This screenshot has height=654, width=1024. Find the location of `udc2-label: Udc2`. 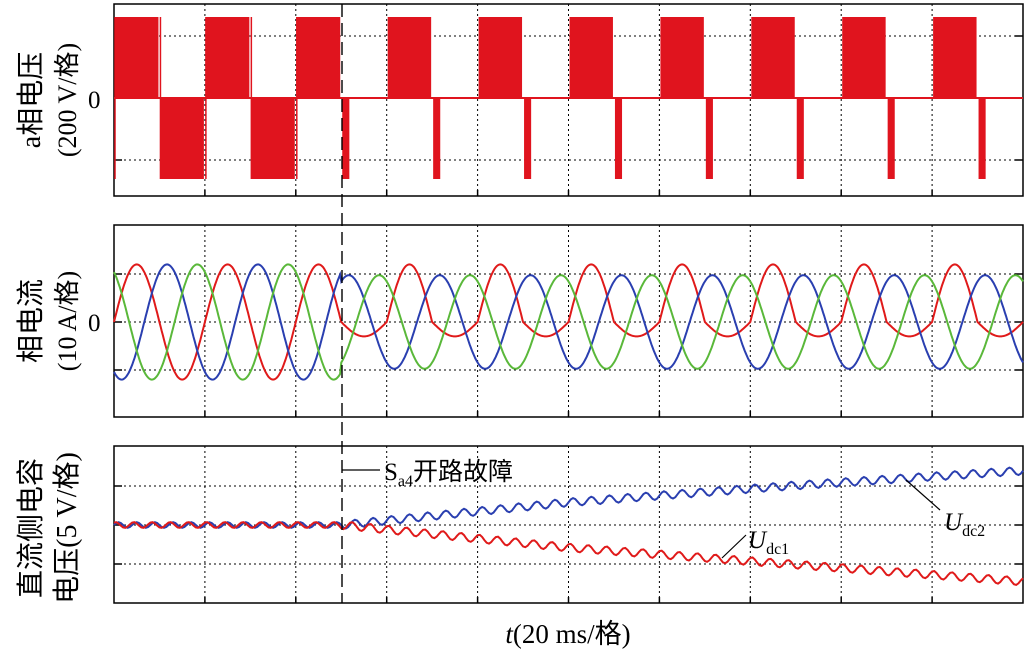

udc2-label: Udc2 is located at coordinates (964, 524).